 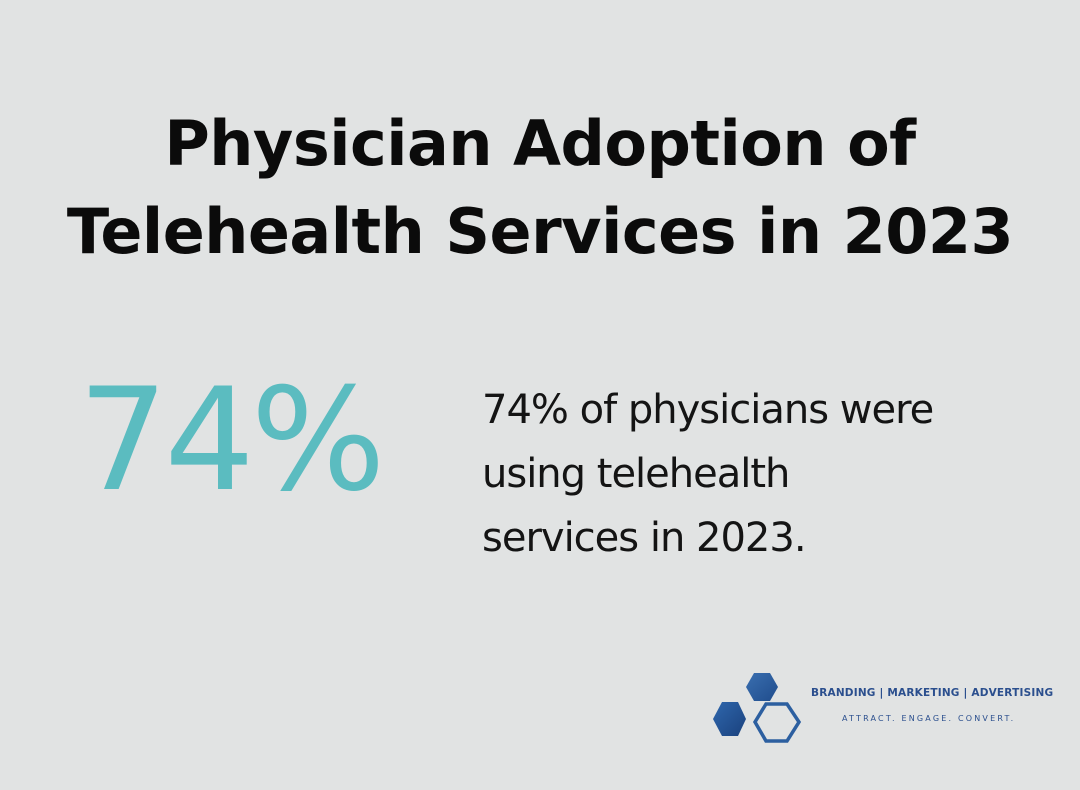 What do you see at coordinates (232, 440) in the screenshot?
I see `stat-value: 74%` at bounding box center [232, 440].